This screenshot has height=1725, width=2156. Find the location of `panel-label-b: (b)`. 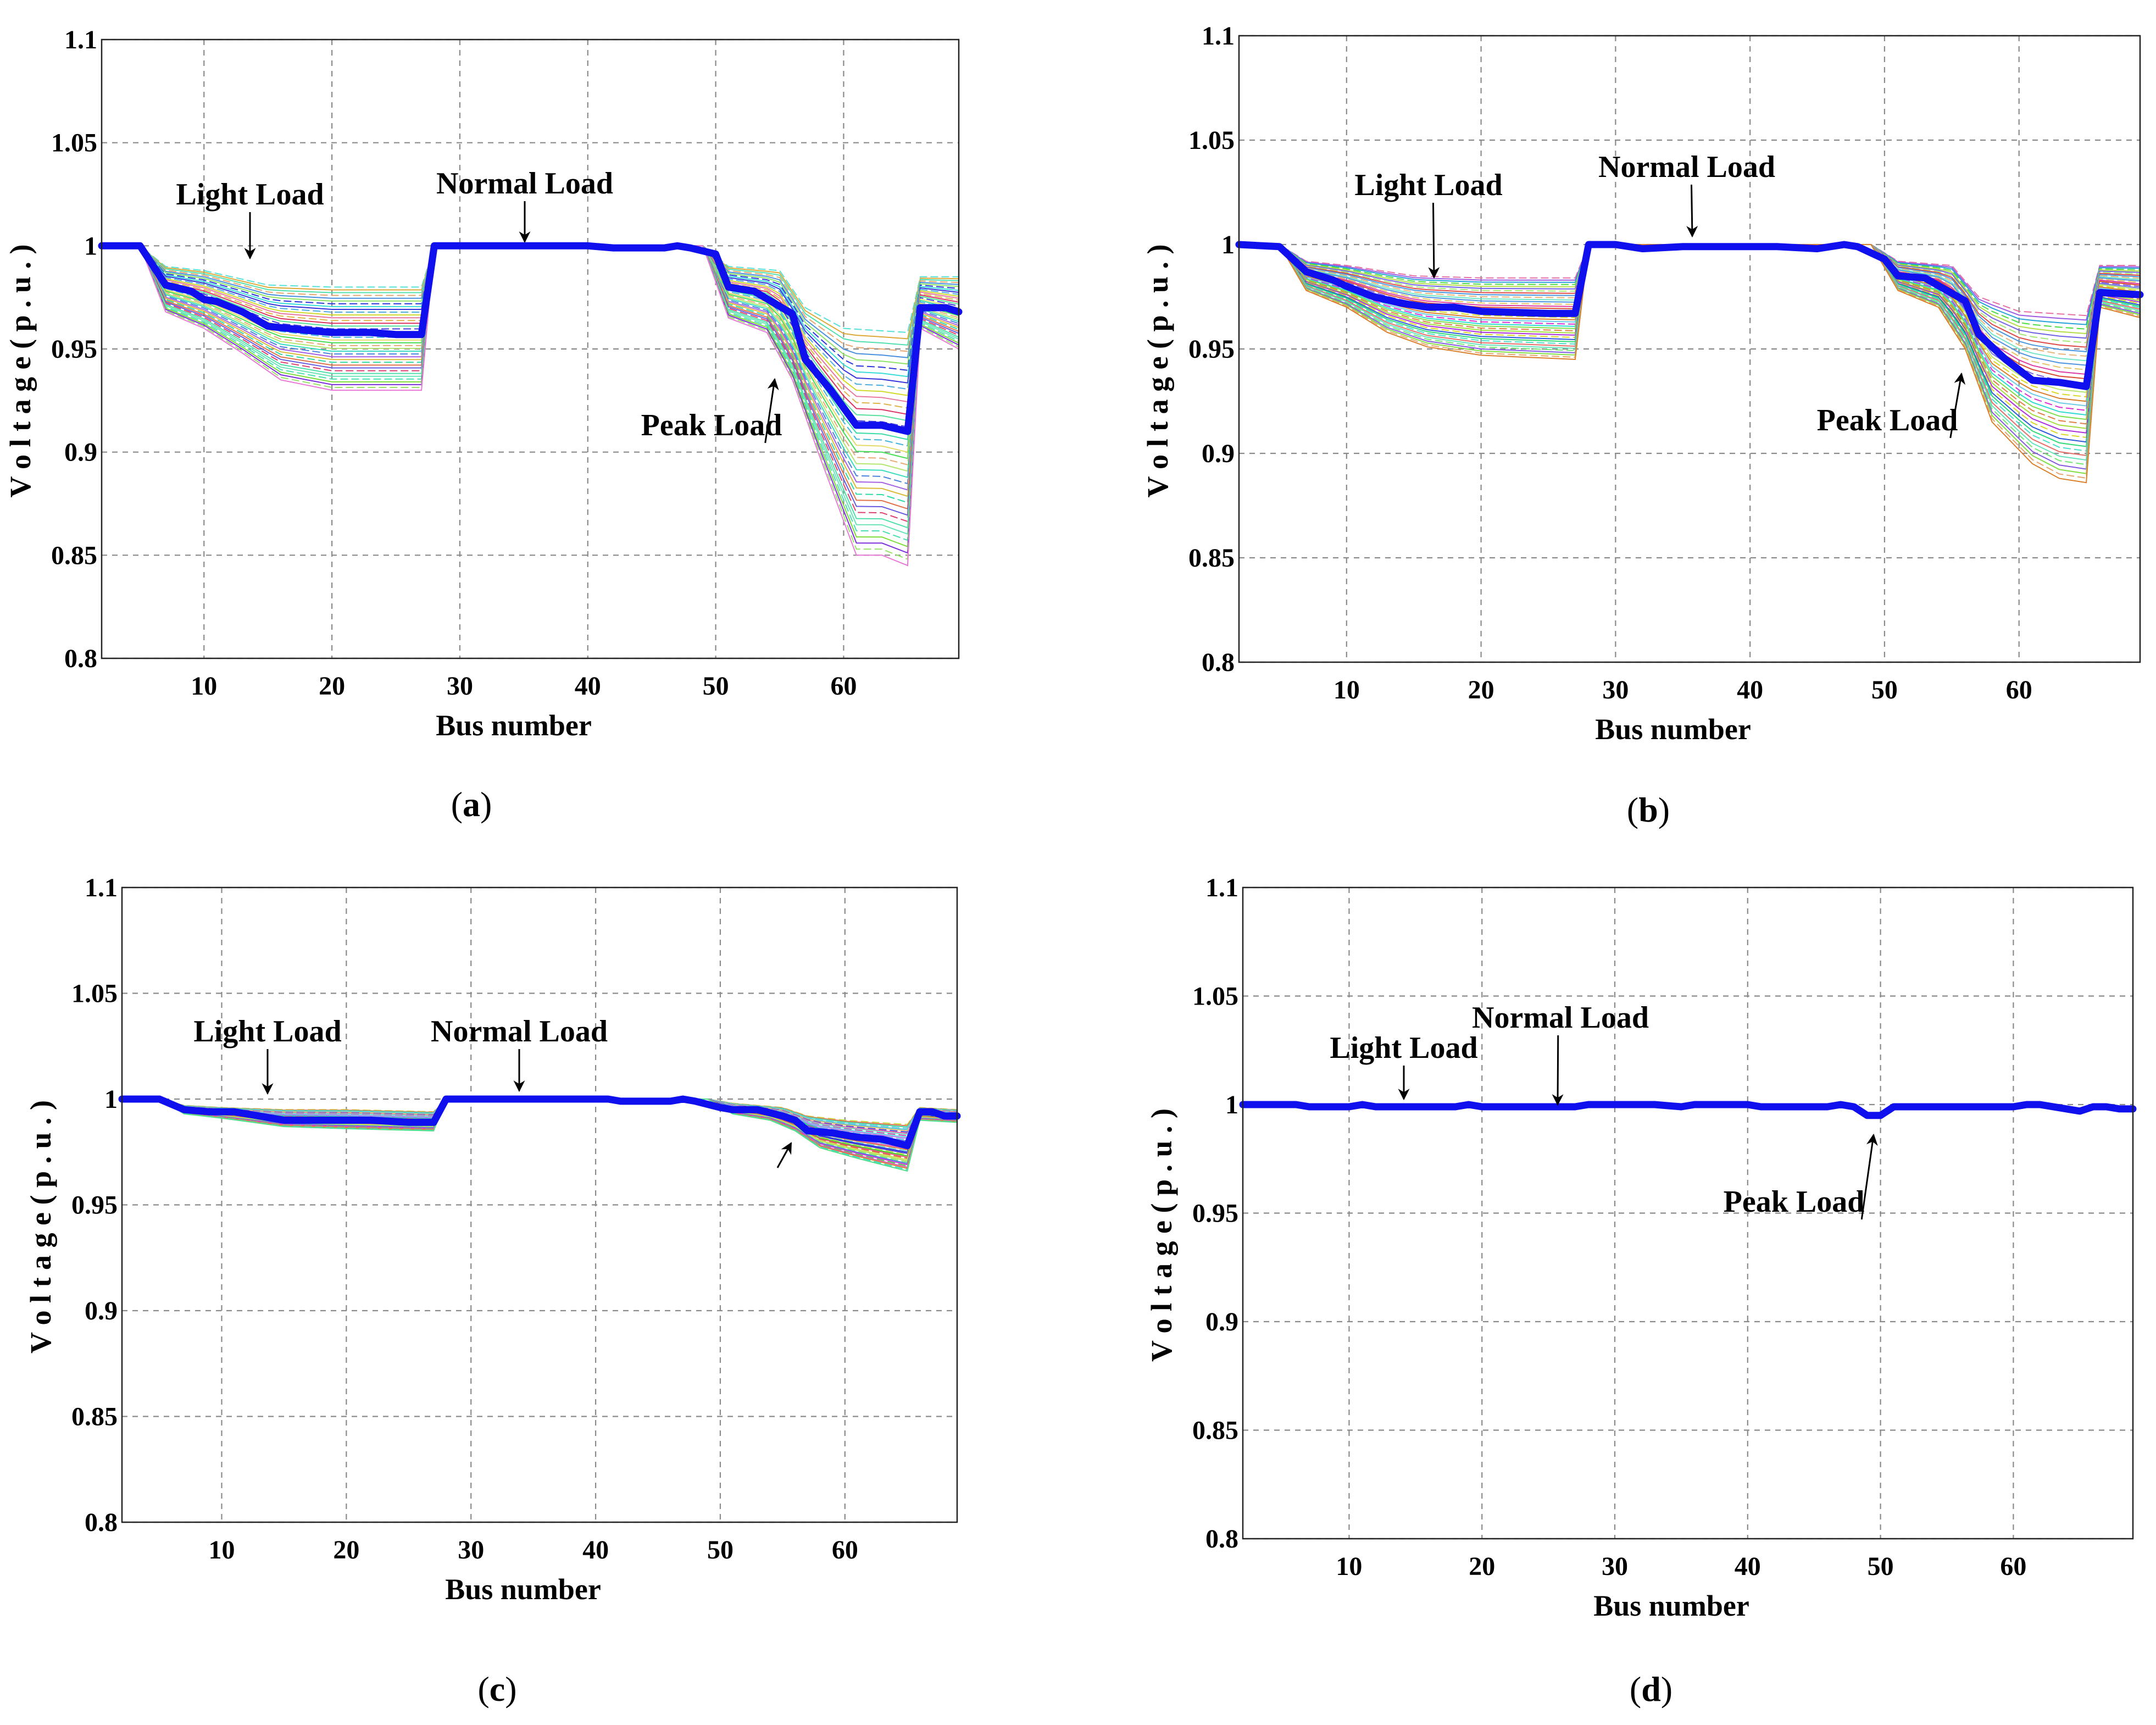

panel-label-b: (b) is located at coordinates (1649, 809).